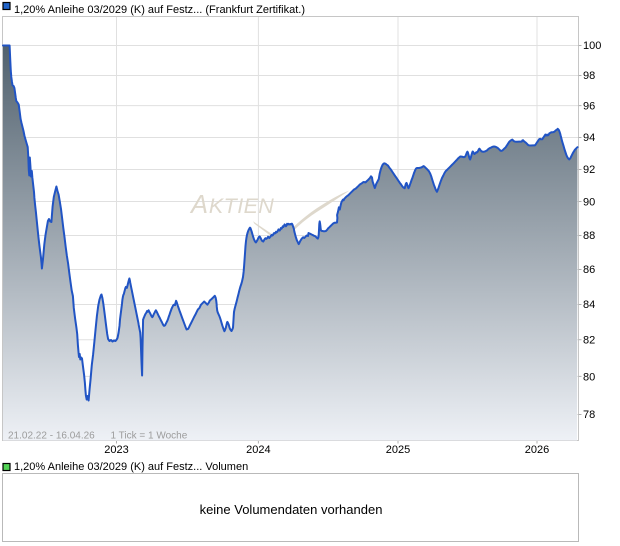  What do you see at coordinates (589, 341) in the screenshot?
I see `svg-text: 82` at bounding box center [589, 341].